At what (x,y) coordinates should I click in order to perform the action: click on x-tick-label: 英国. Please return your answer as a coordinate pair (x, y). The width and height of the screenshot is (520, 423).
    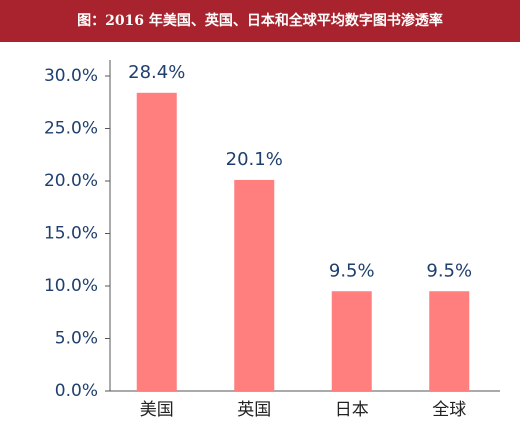
    Looking at the image, I should click on (254, 410).